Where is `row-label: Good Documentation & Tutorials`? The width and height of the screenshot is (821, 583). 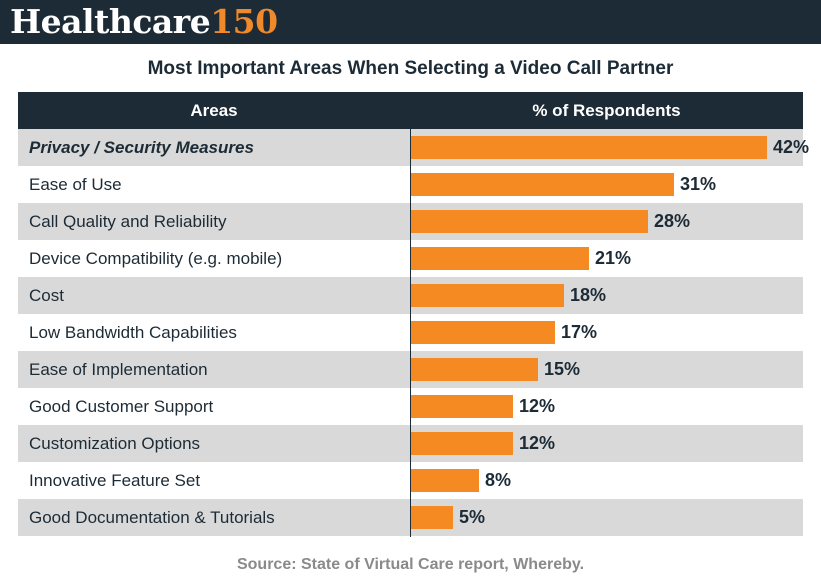
row-label: Good Documentation & Tutorials is located at coordinates (152, 517).